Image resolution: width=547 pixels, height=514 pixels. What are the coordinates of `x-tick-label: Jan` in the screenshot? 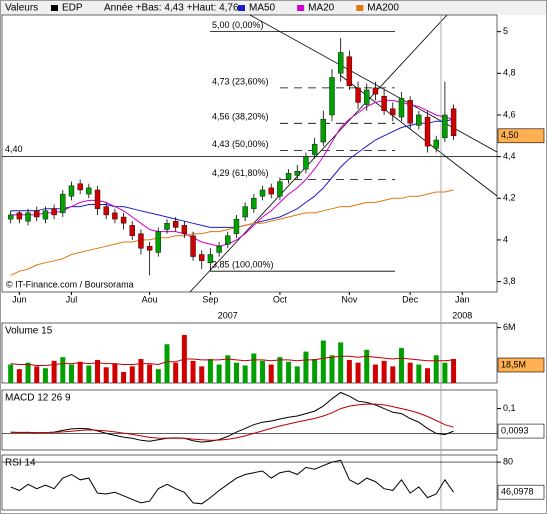 It's located at (462, 299).